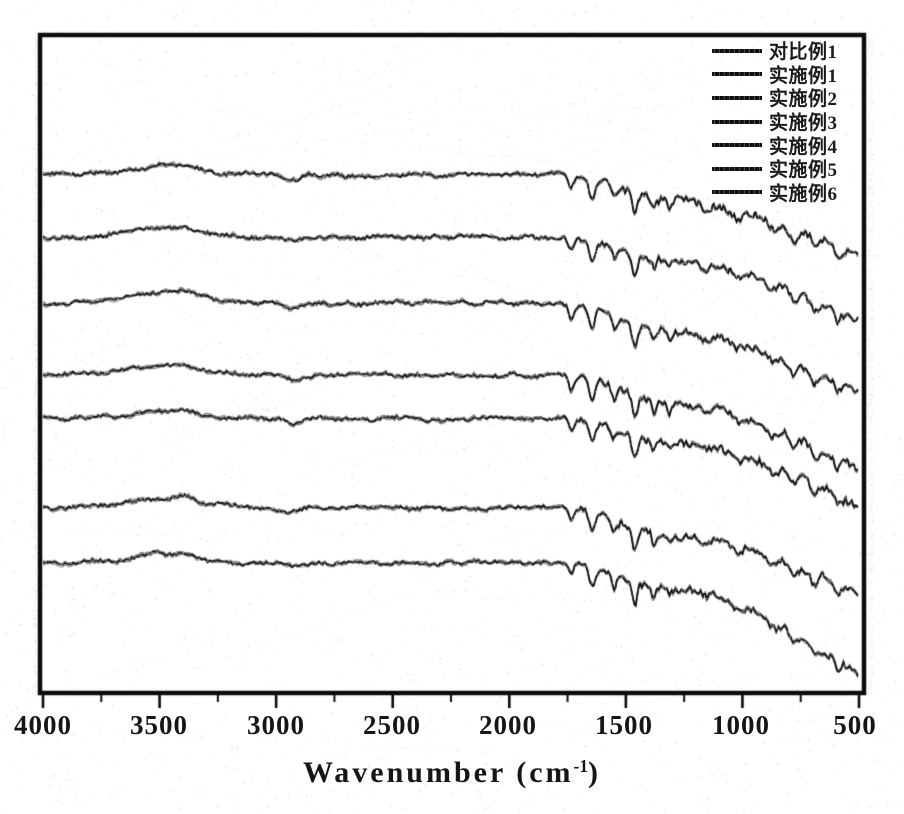 This screenshot has height=814, width=904. I want to click on legend: 对比例1 实施例1 实施例2 实施例3 实施例4 实施例5 实施例6, so click(775, 122).